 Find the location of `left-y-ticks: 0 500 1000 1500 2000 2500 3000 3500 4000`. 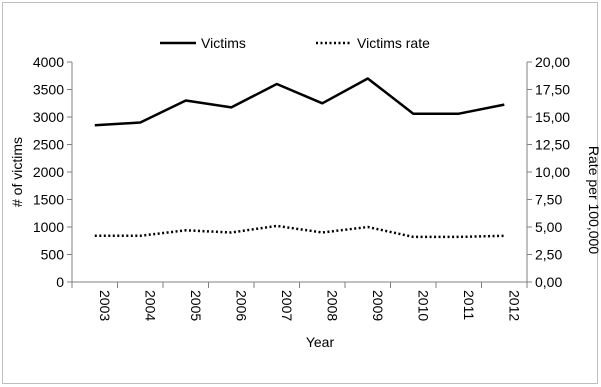

left-y-ticks: 0 500 1000 1500 2000 2500 3000 3500 4000 is located at coordinates (52, 172).